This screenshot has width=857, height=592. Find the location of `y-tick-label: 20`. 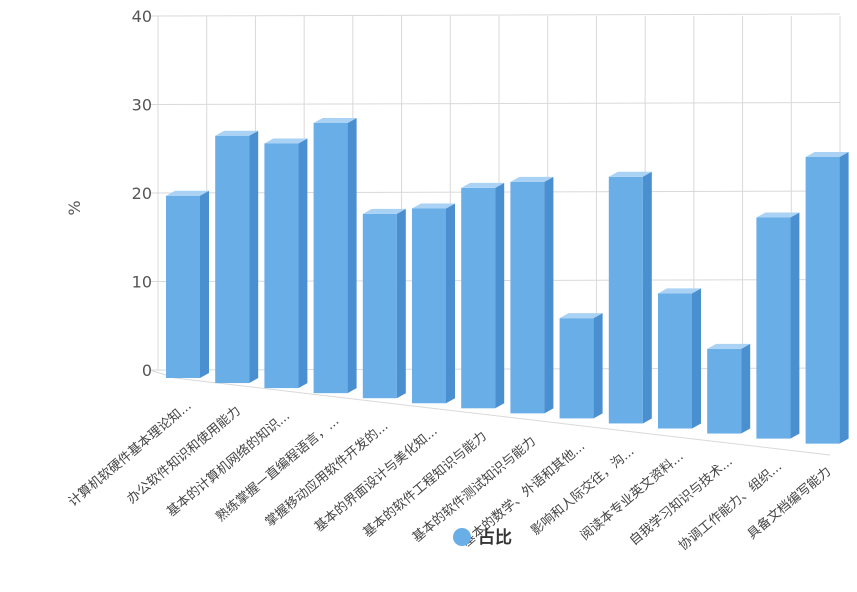

y-tick-label: 20 is located at coordinates (142, 193).